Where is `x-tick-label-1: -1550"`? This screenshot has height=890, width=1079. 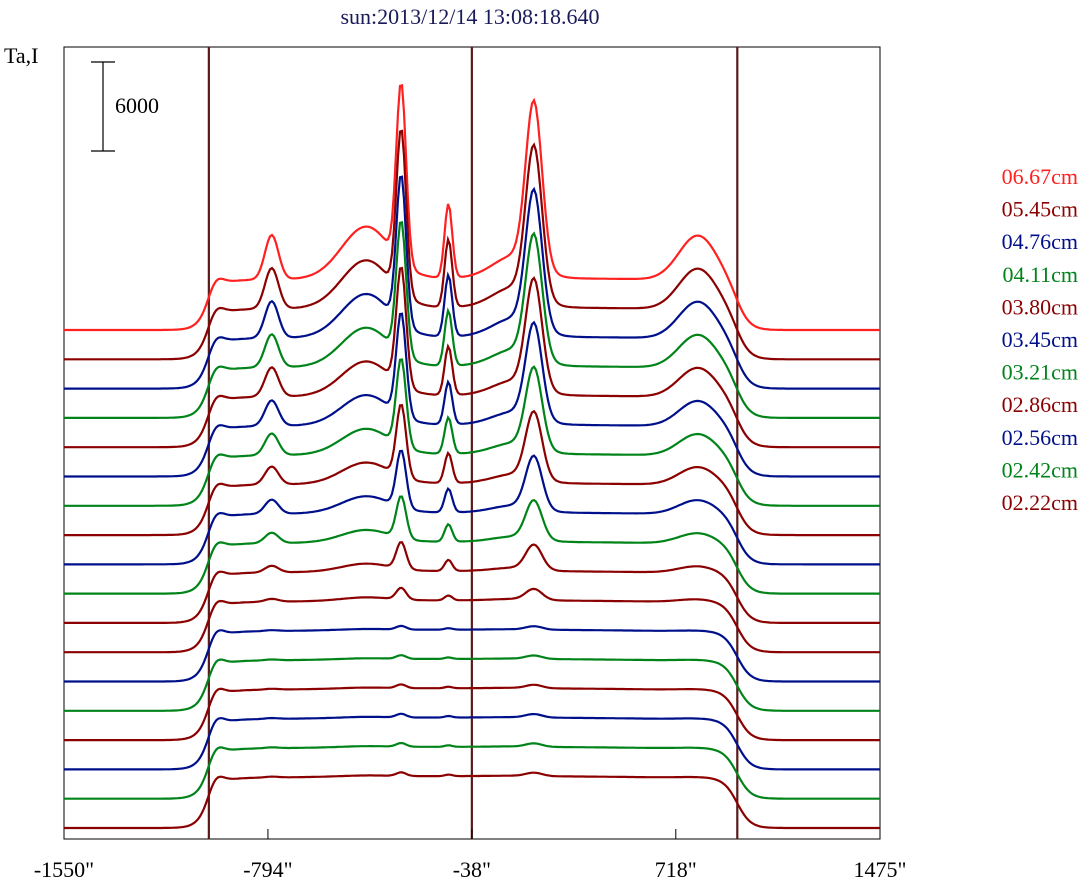
x-tick-label-1: -1550" is located at coordinates (64, 869).